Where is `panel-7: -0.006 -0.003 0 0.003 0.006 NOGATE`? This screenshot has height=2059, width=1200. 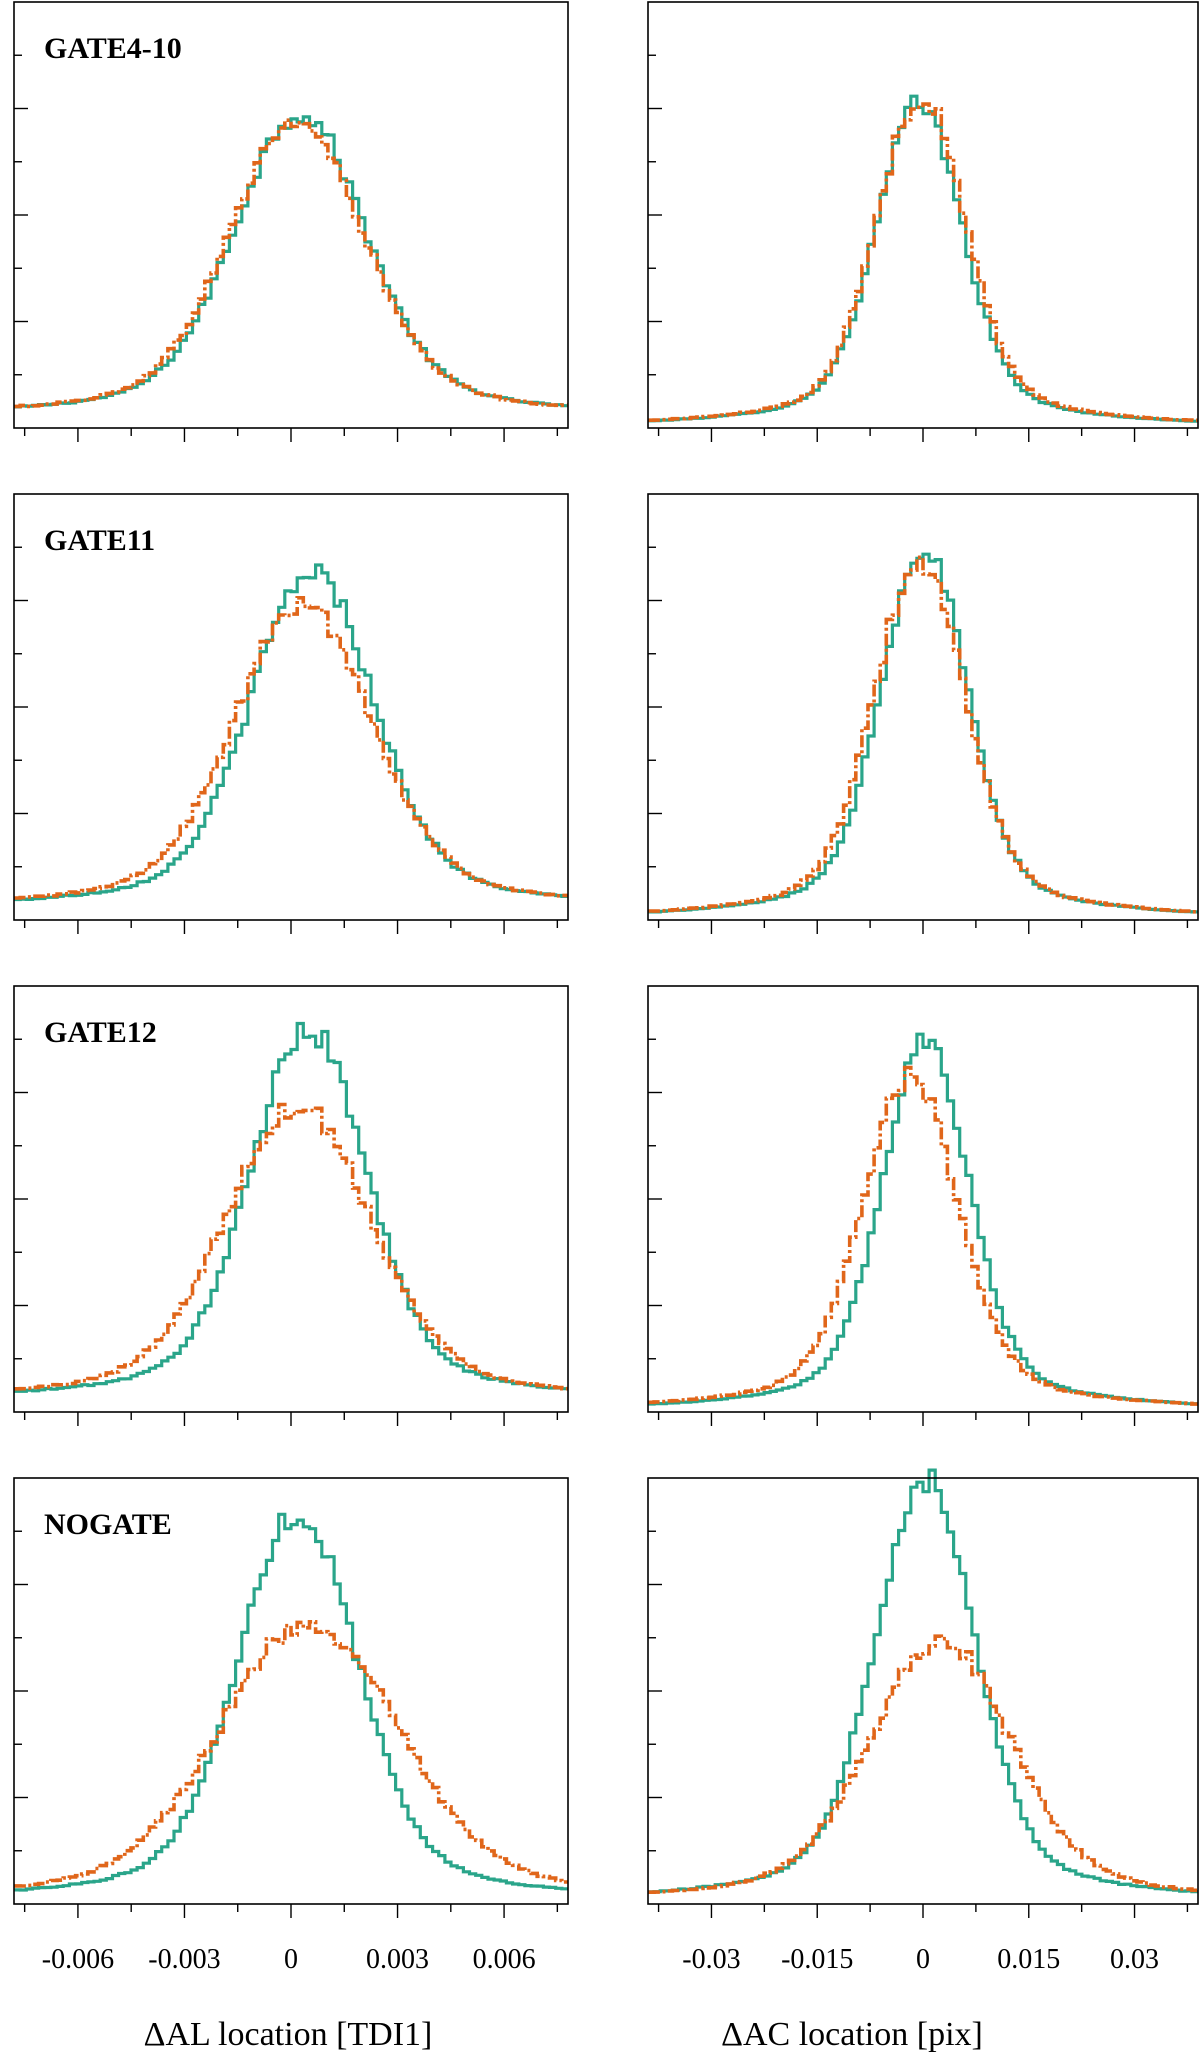 panel-7: -0.006 -0.003 0 0.003 0.006 NOGATE is located at coordinates (291, 1726).